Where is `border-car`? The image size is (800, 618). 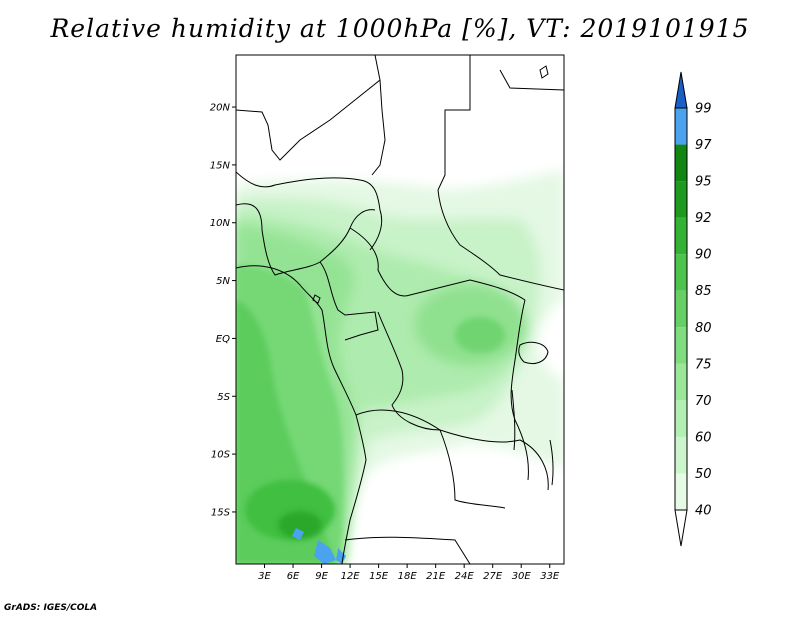 border-car is located at coordinates (437, 264).